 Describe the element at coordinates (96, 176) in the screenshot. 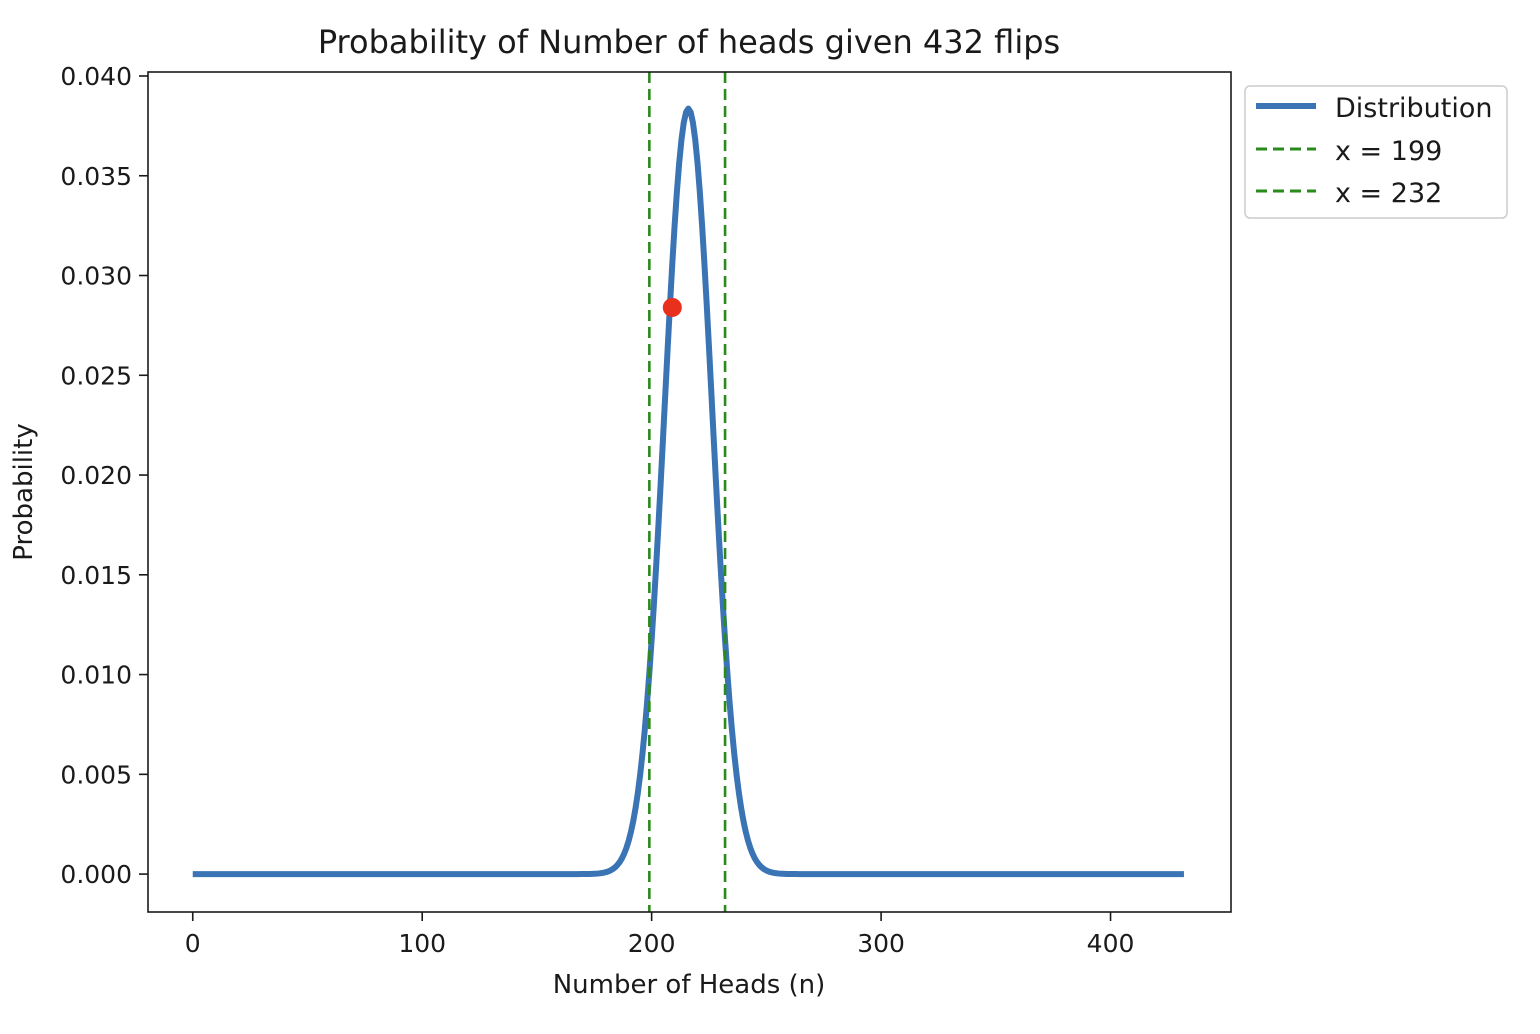

I see `y-tick-label: 0.035` at that location.